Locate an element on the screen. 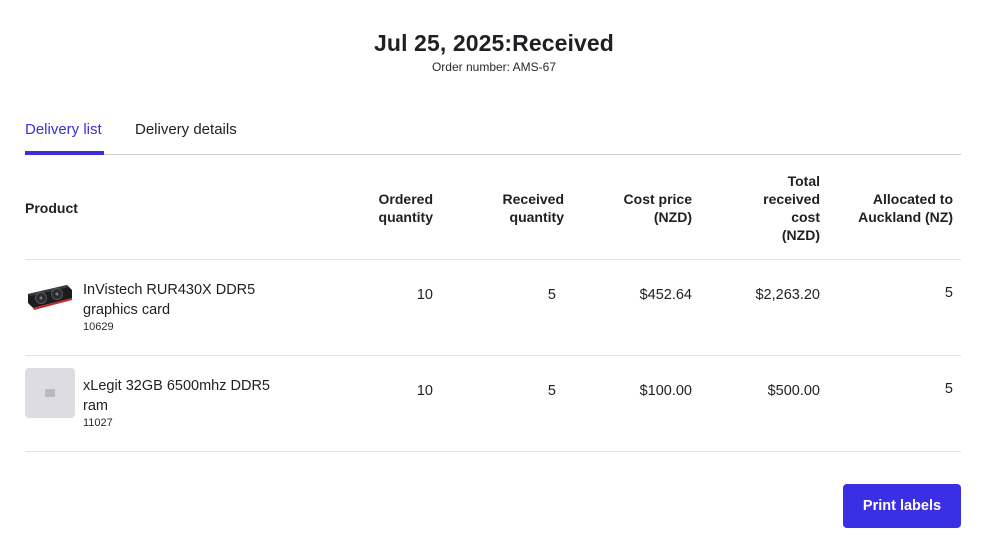 The image size is (988, 556). header-line: cost is located at coordinates (805, 217).